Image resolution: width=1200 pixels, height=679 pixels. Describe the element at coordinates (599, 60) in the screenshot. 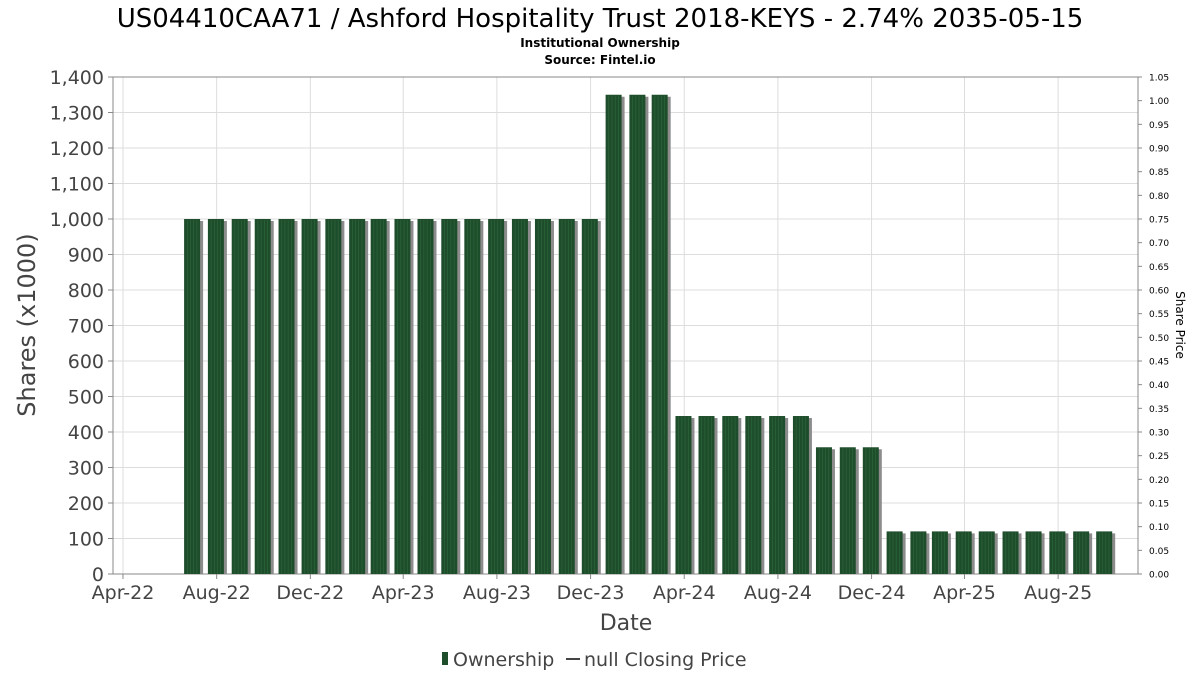

I see `chart-source: Source: Fintel.io` at that location.